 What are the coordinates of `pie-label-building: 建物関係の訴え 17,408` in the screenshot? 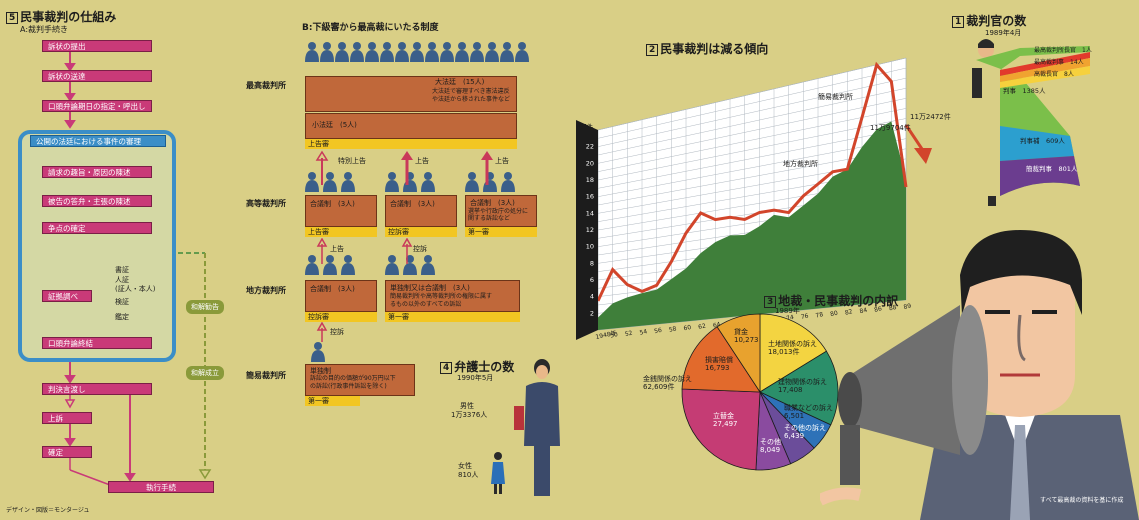 It's located at (802, 386).